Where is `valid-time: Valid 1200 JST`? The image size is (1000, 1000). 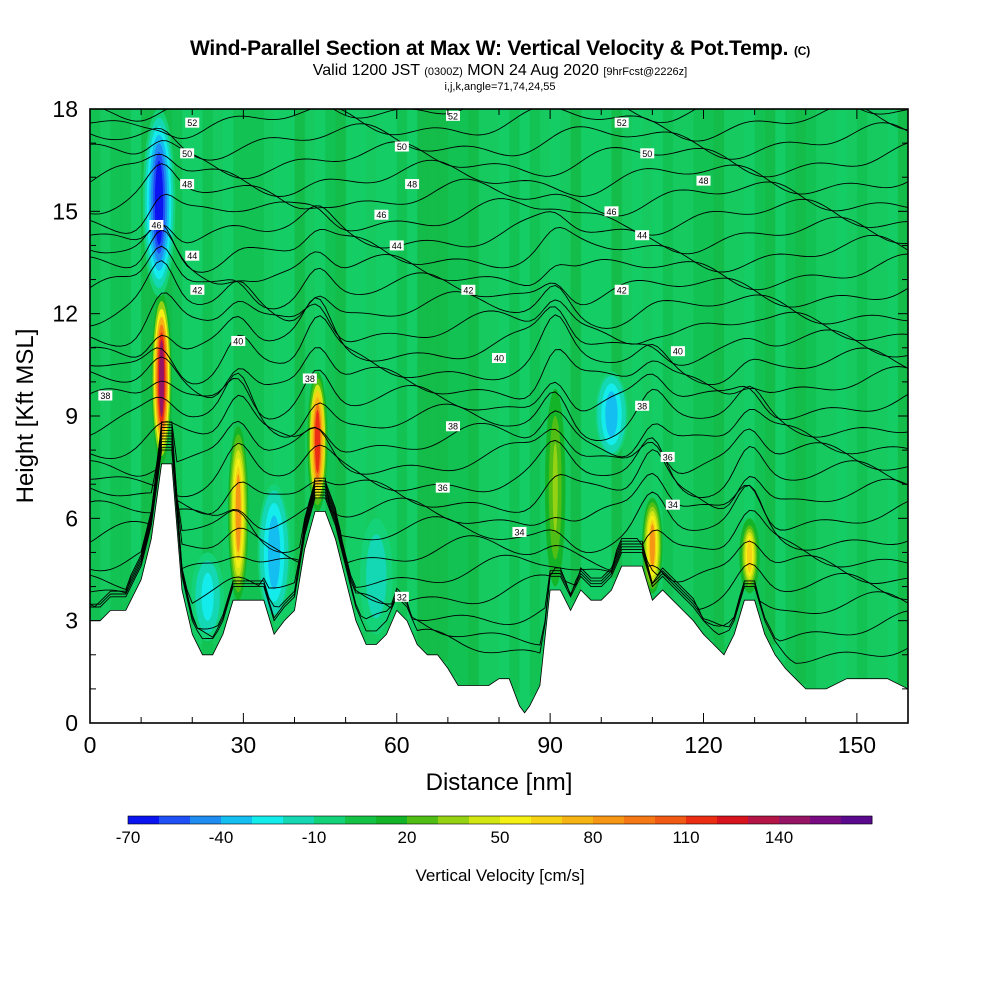
valid-time: Valid 1200 JST is located at coordinates (366, 70).